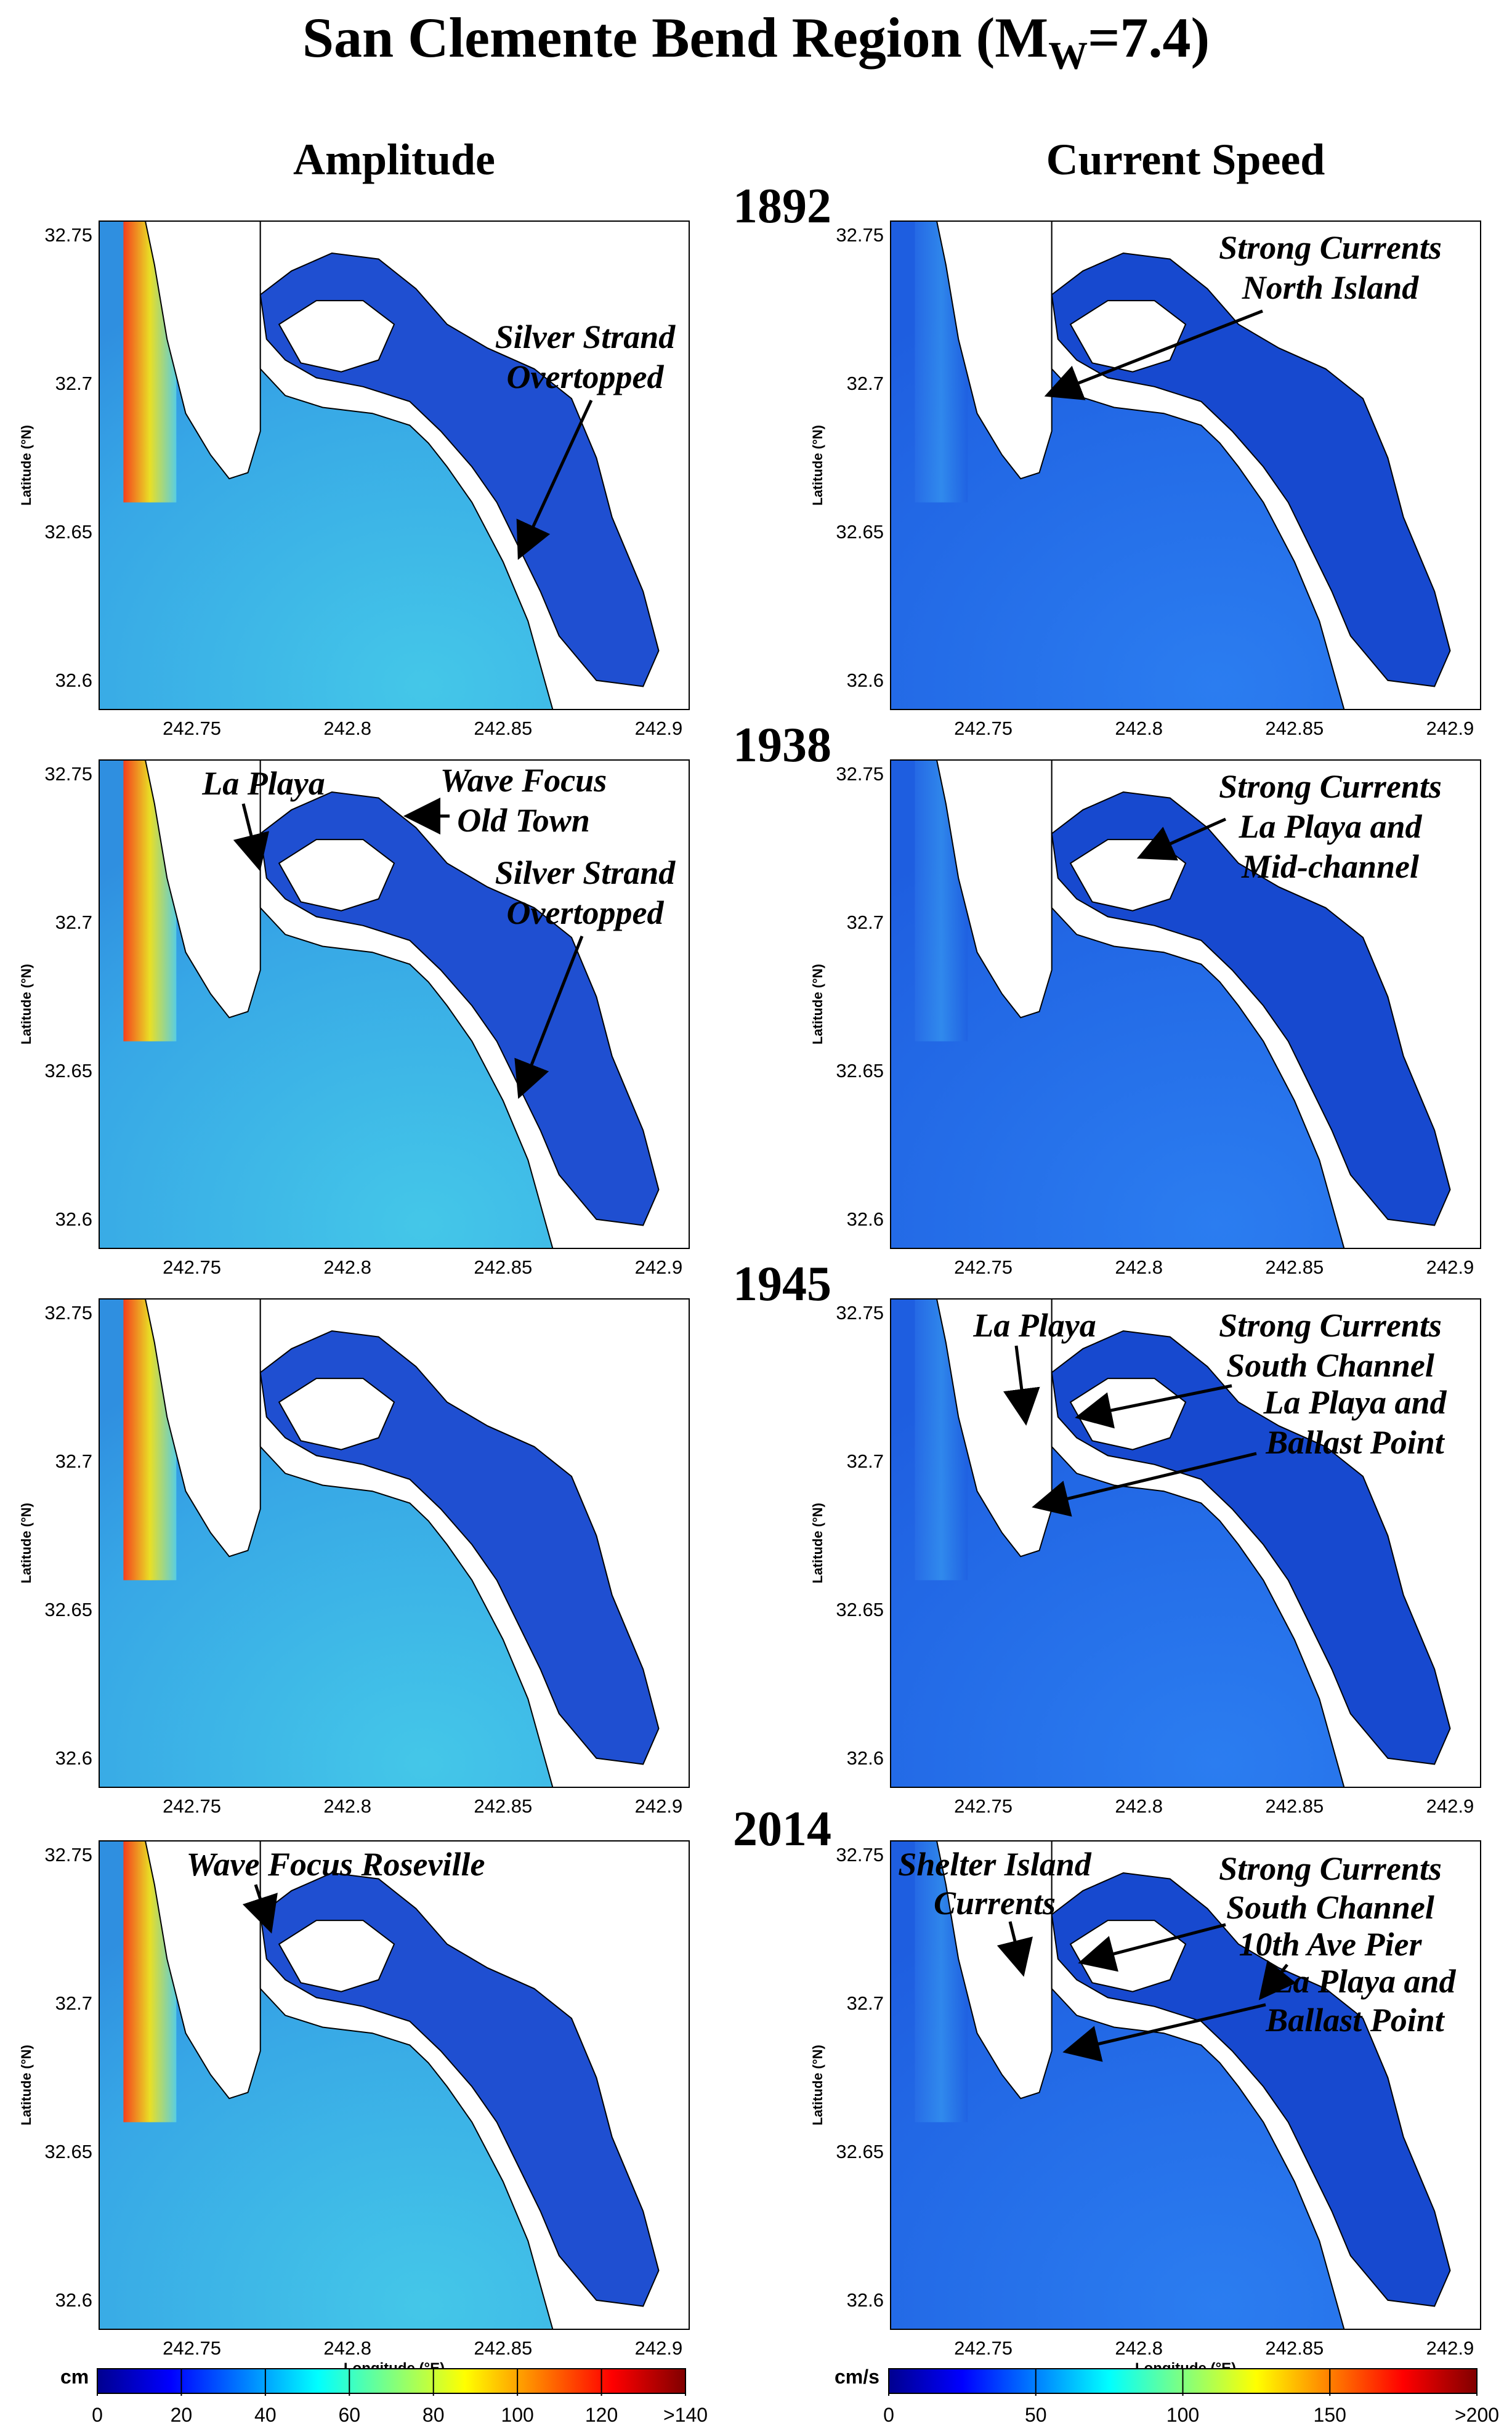  I want to click on colorbar-tick-label: >200, so click(1477, 2415).